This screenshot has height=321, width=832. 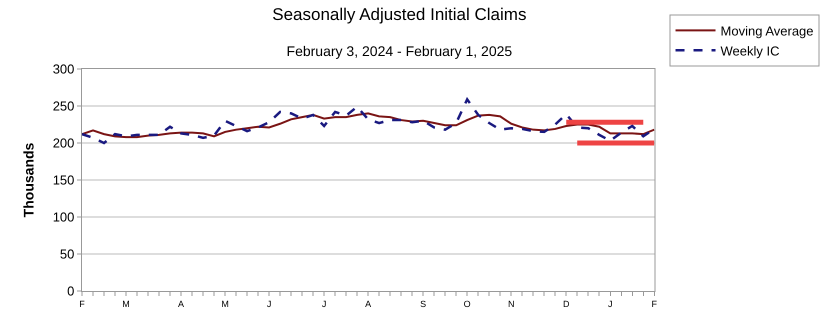 I want to click on line-series, so click(x=368, y=125).